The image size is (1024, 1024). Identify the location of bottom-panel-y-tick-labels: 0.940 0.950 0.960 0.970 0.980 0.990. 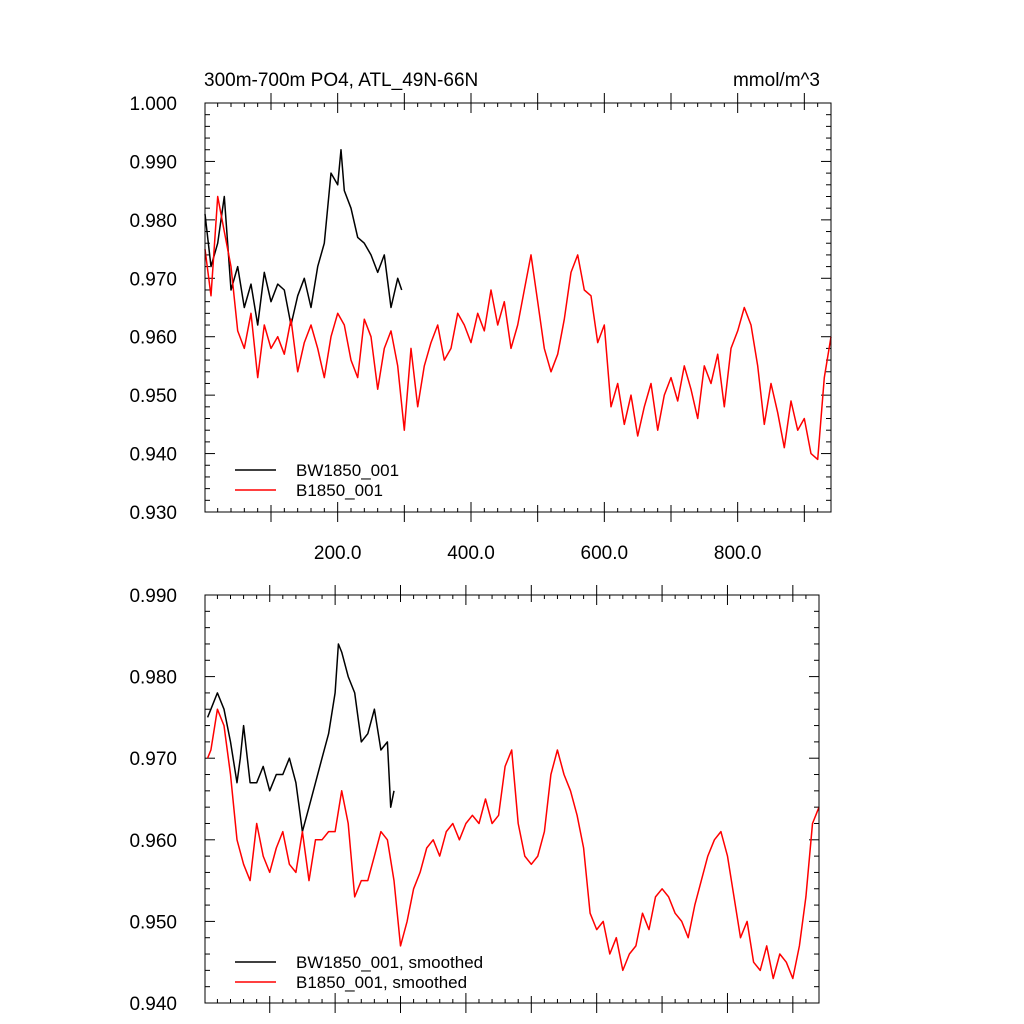
(153, 800).